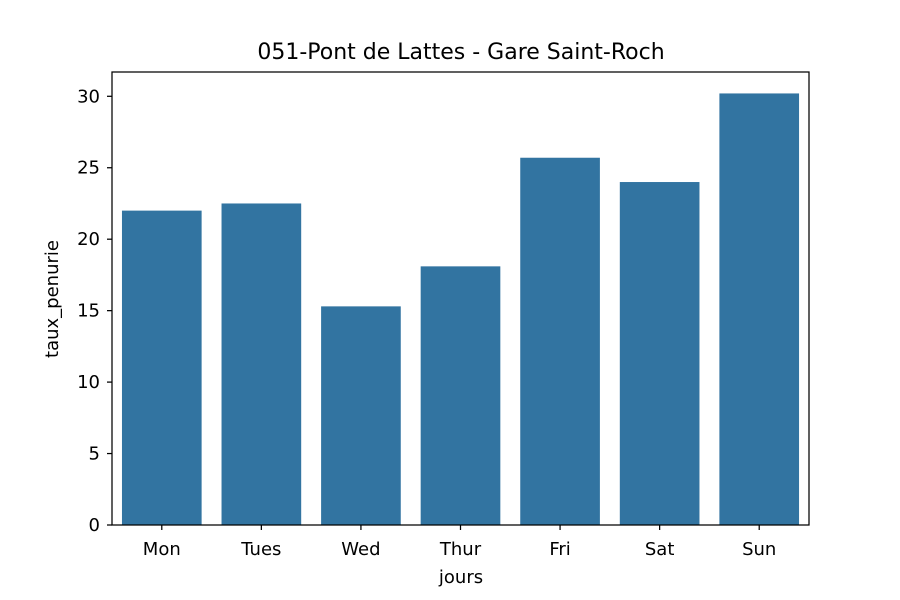  Describe the element at coordinates (759, 549) in the screenshot. I see `x-tick-label: Sun` at that location.